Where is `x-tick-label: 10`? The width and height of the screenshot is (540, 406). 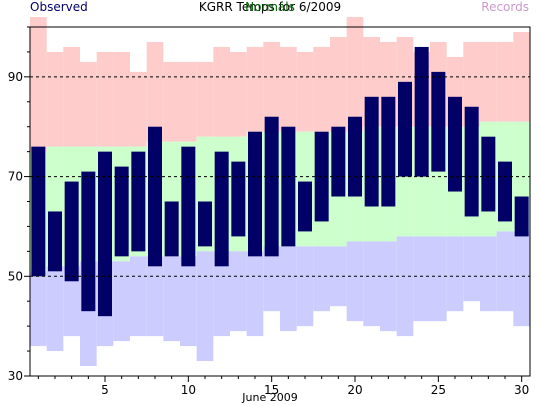
x-tick-label: 10 is located at coordinates (188, 390).